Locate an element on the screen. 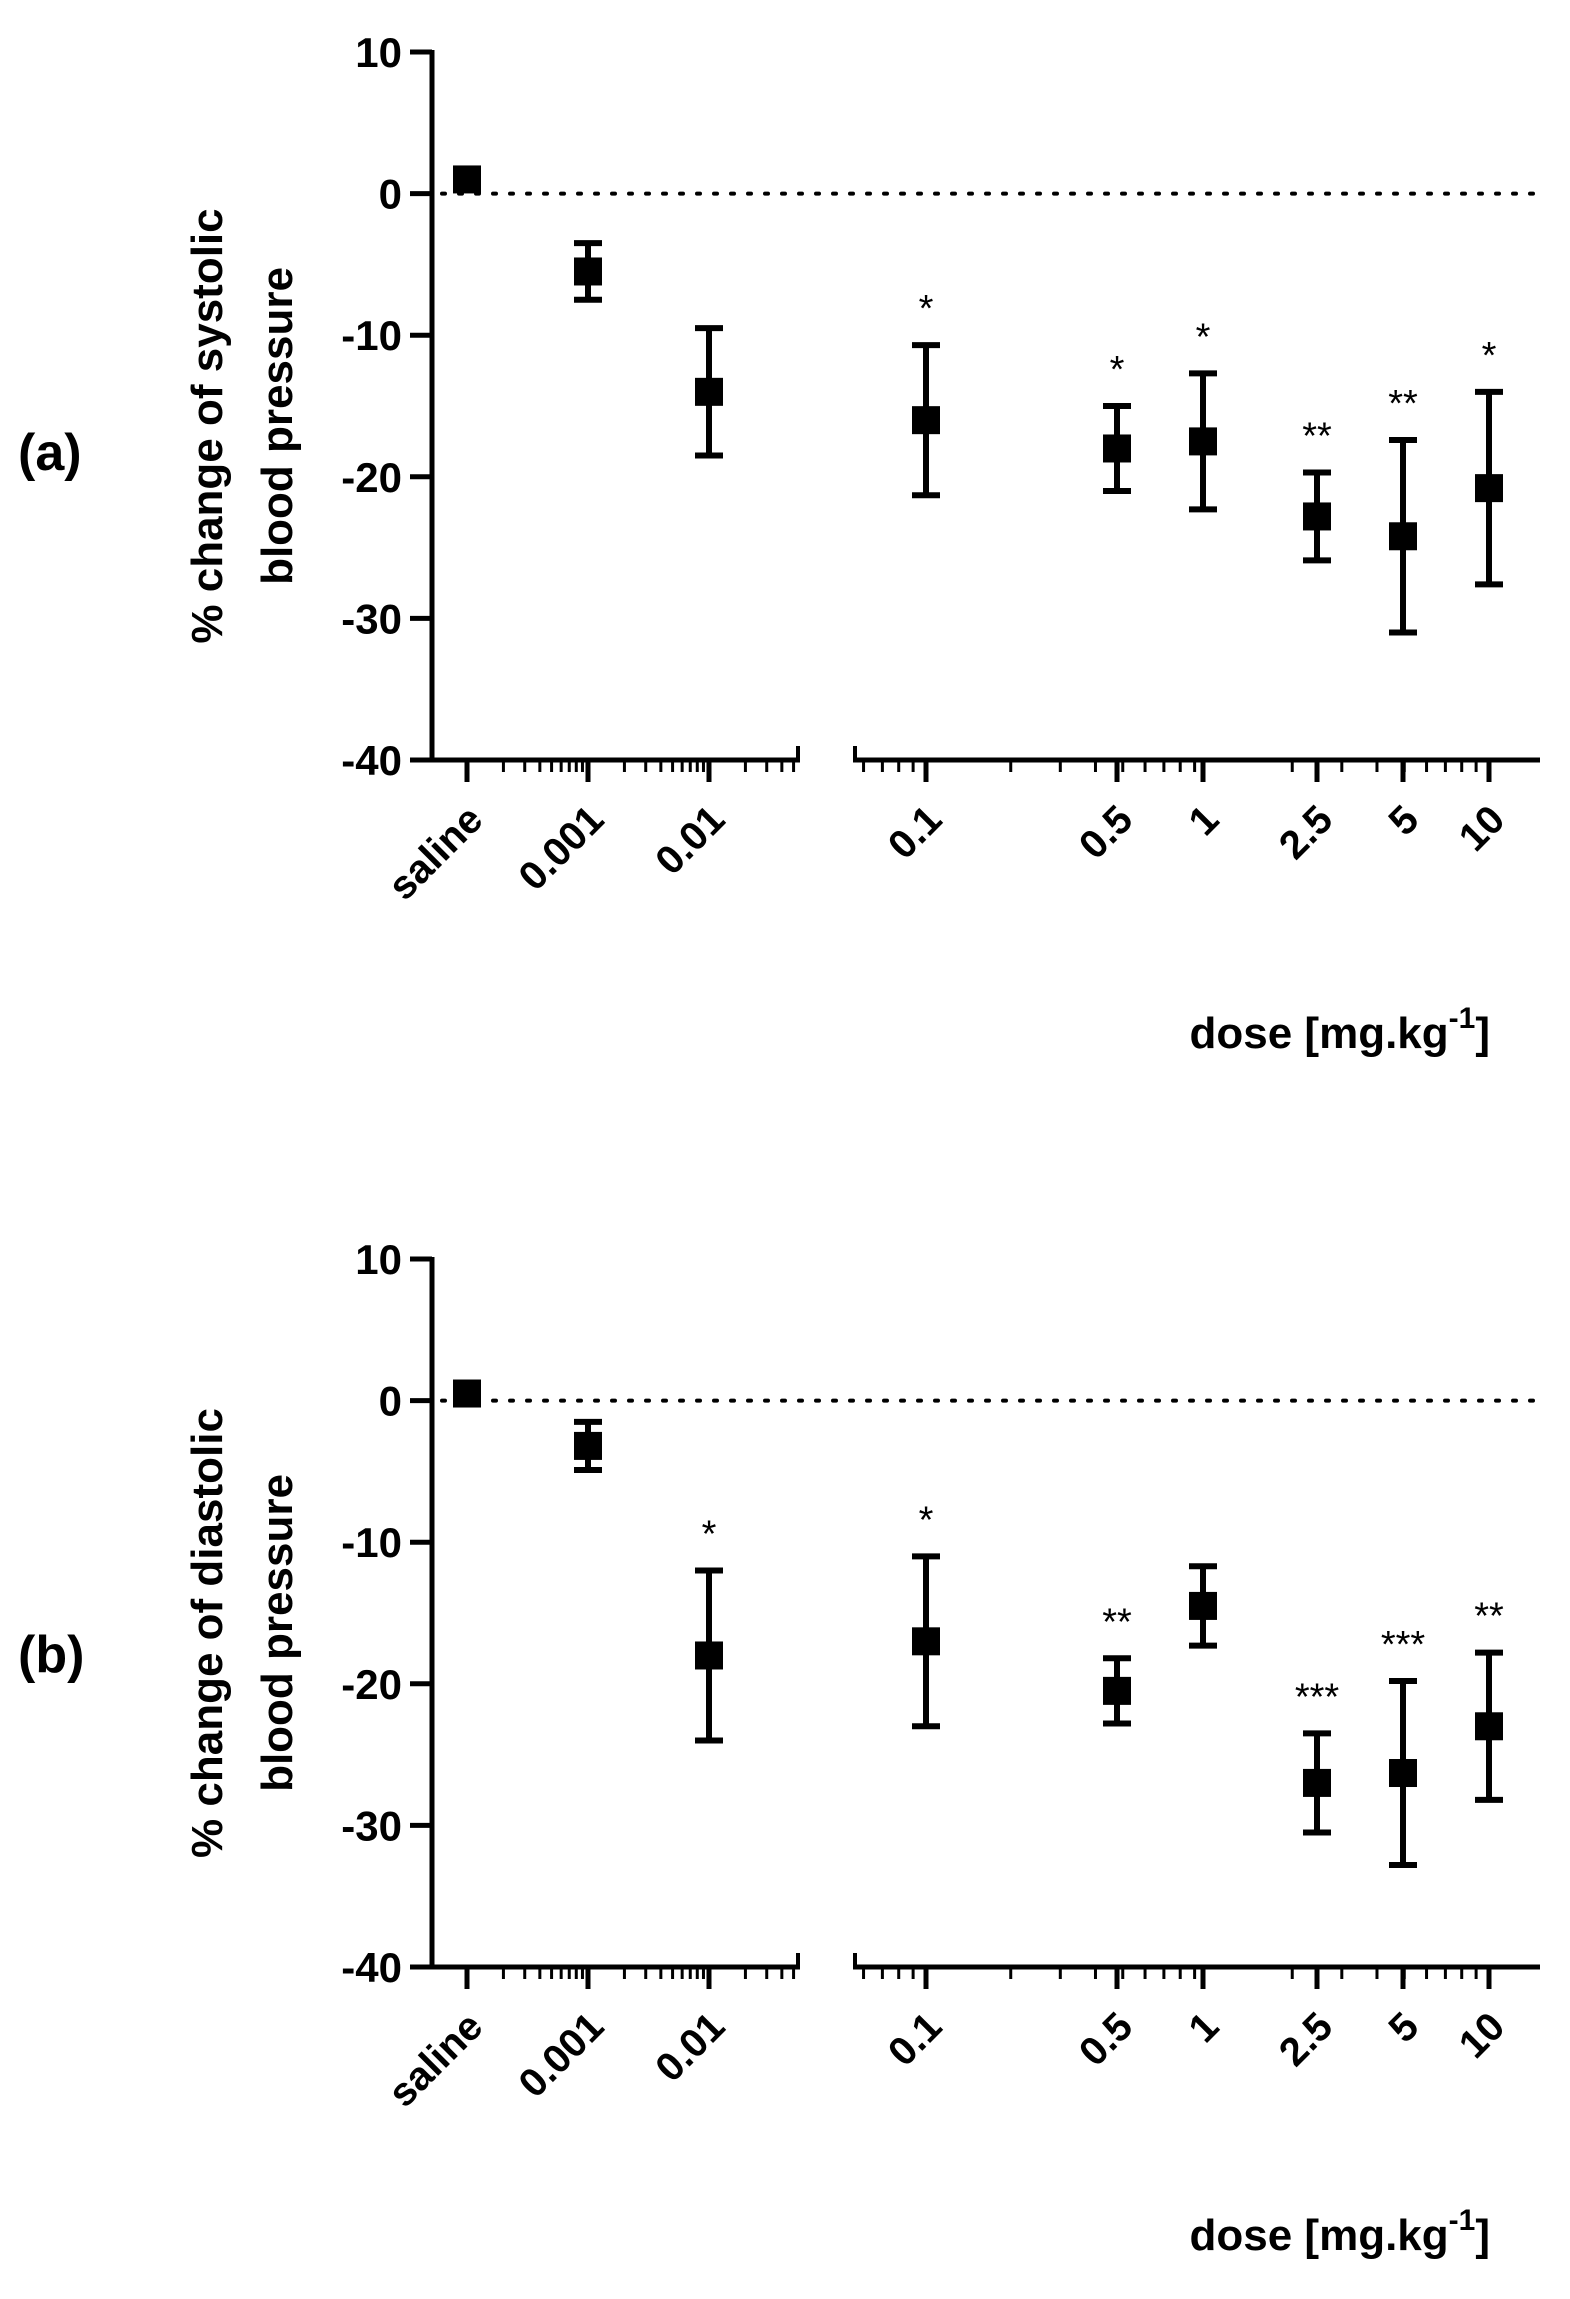 This screenshot has height=2299, width=1570. panel-label: (a) is located at coordinates (50, 453).